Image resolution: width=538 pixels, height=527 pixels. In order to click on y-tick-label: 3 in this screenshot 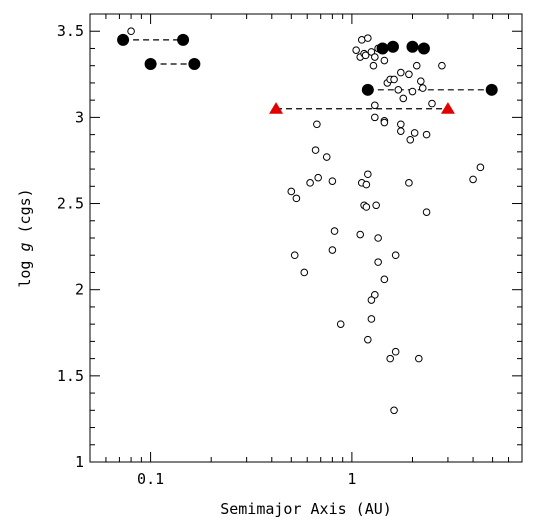, I will do `click(79, 117)`.